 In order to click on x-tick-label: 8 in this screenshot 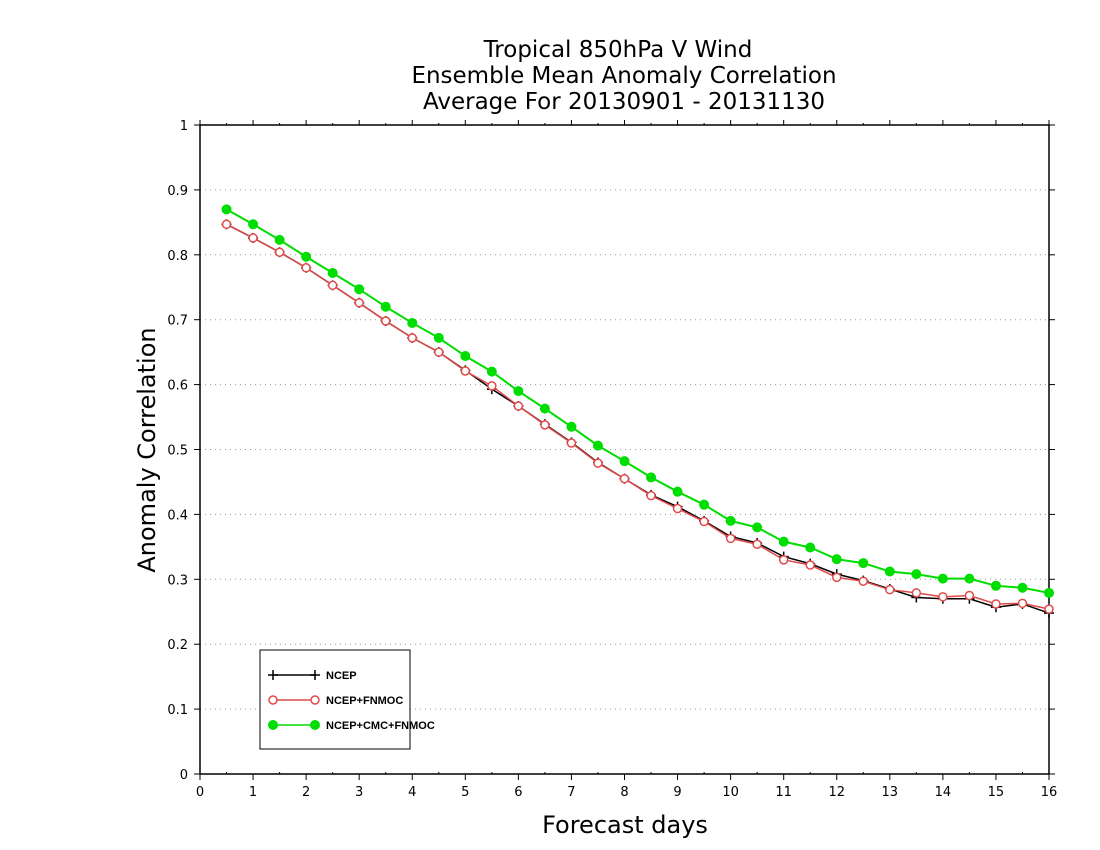, I will do `click(624, 792)`.